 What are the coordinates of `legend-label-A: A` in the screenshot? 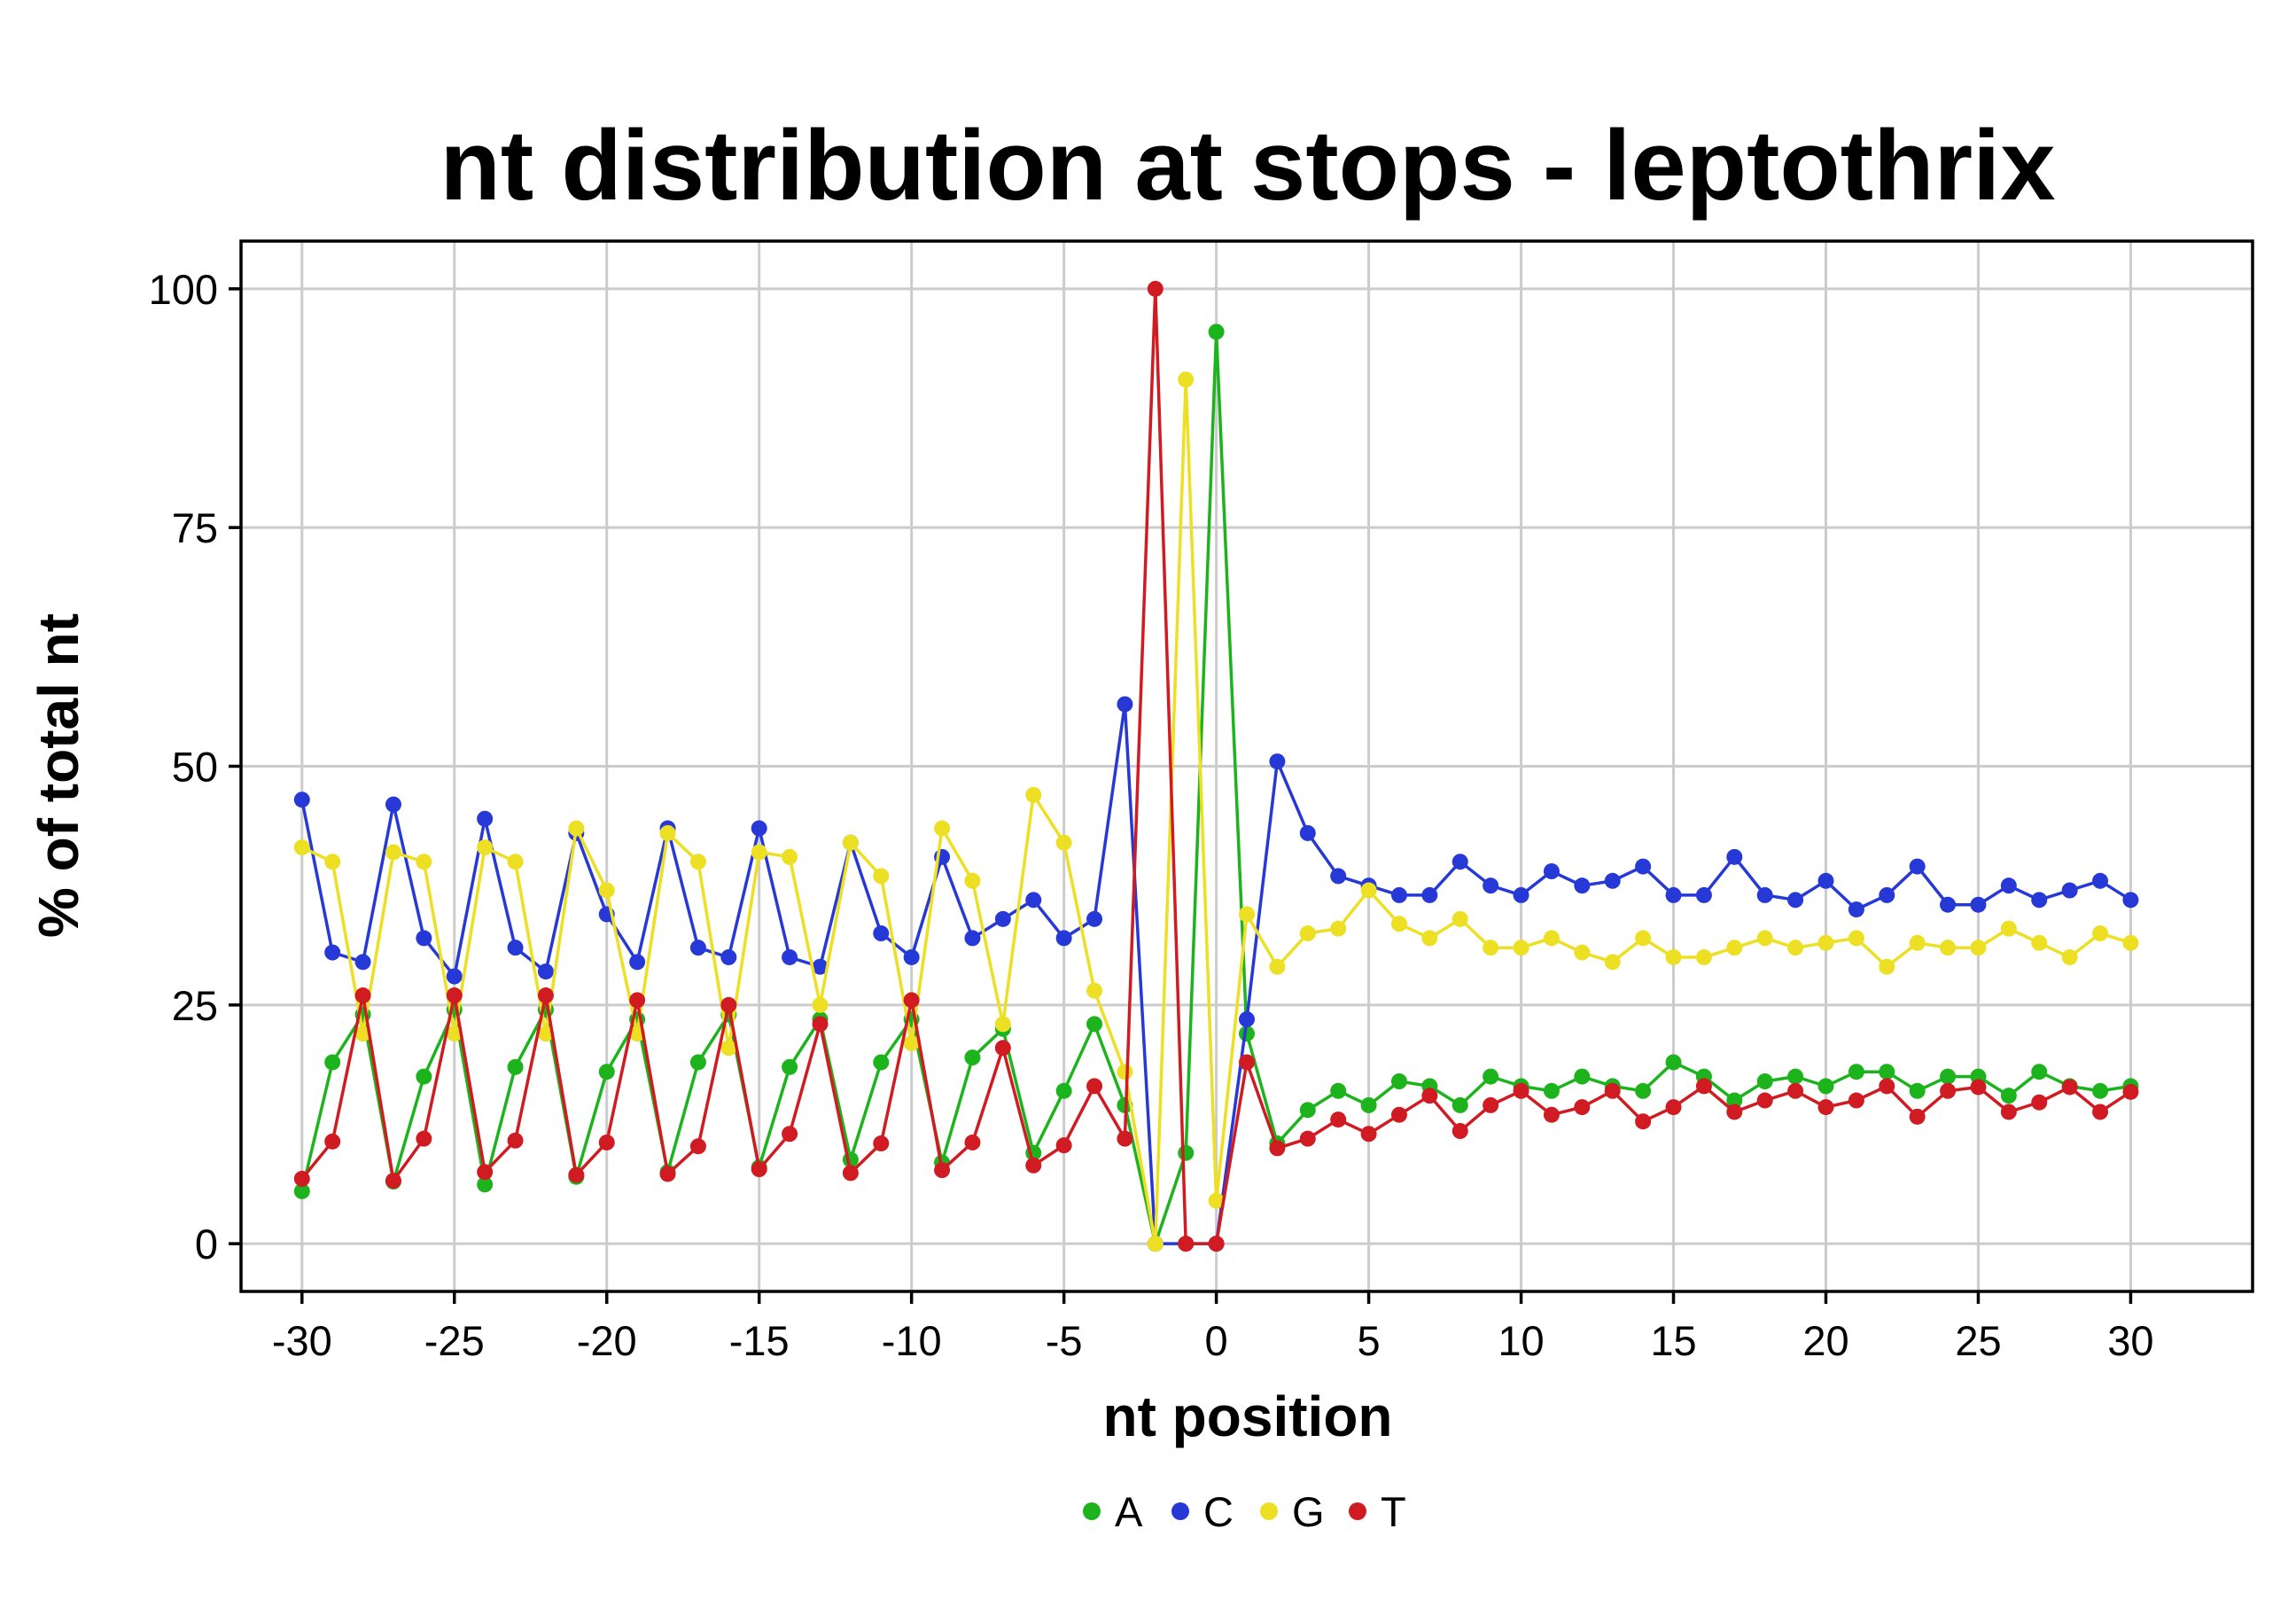 It's located at (1129, 1511).